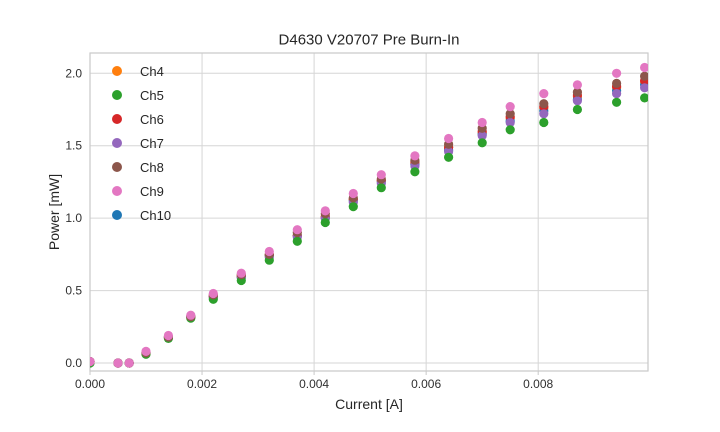  What do you see at coordinates (73, 363) in the screenshot?
I see `svg-text: 0.0` at bounding box center [73, 363].